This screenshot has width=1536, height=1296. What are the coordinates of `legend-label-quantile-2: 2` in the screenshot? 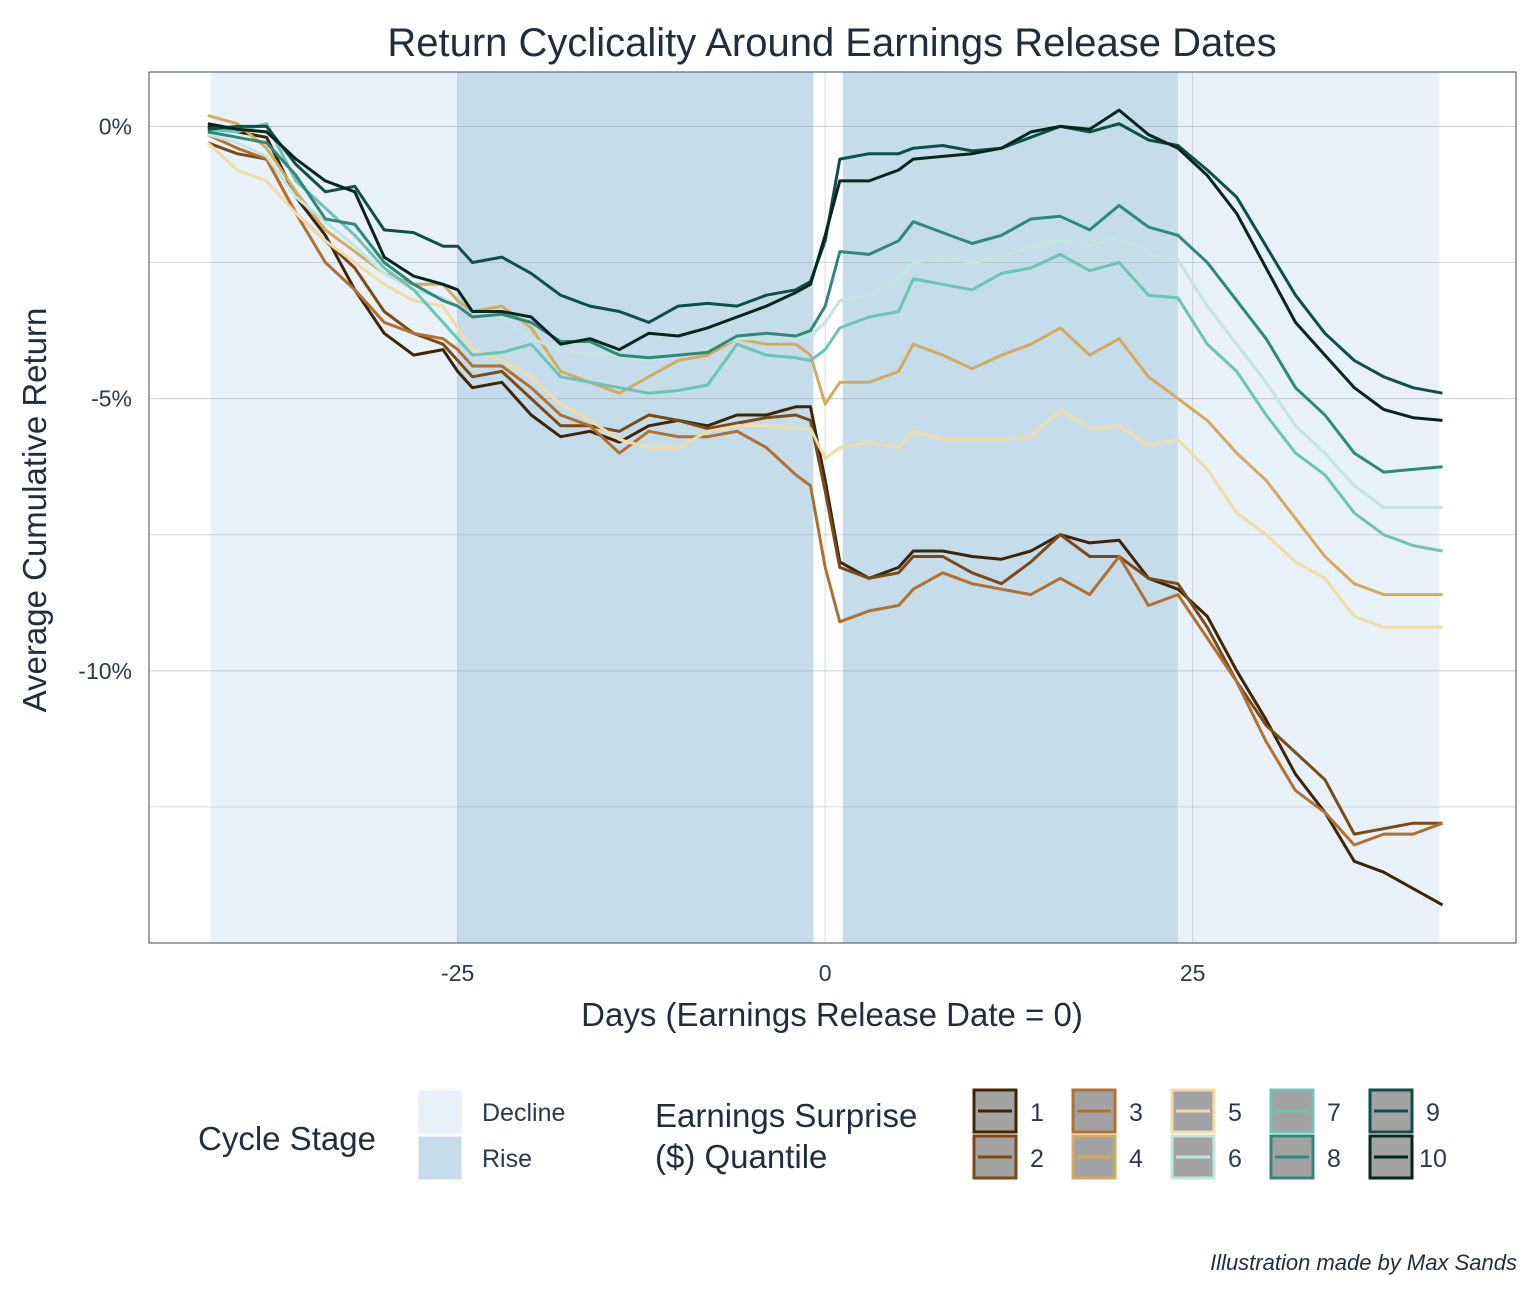 It's located at (1037, 1159).